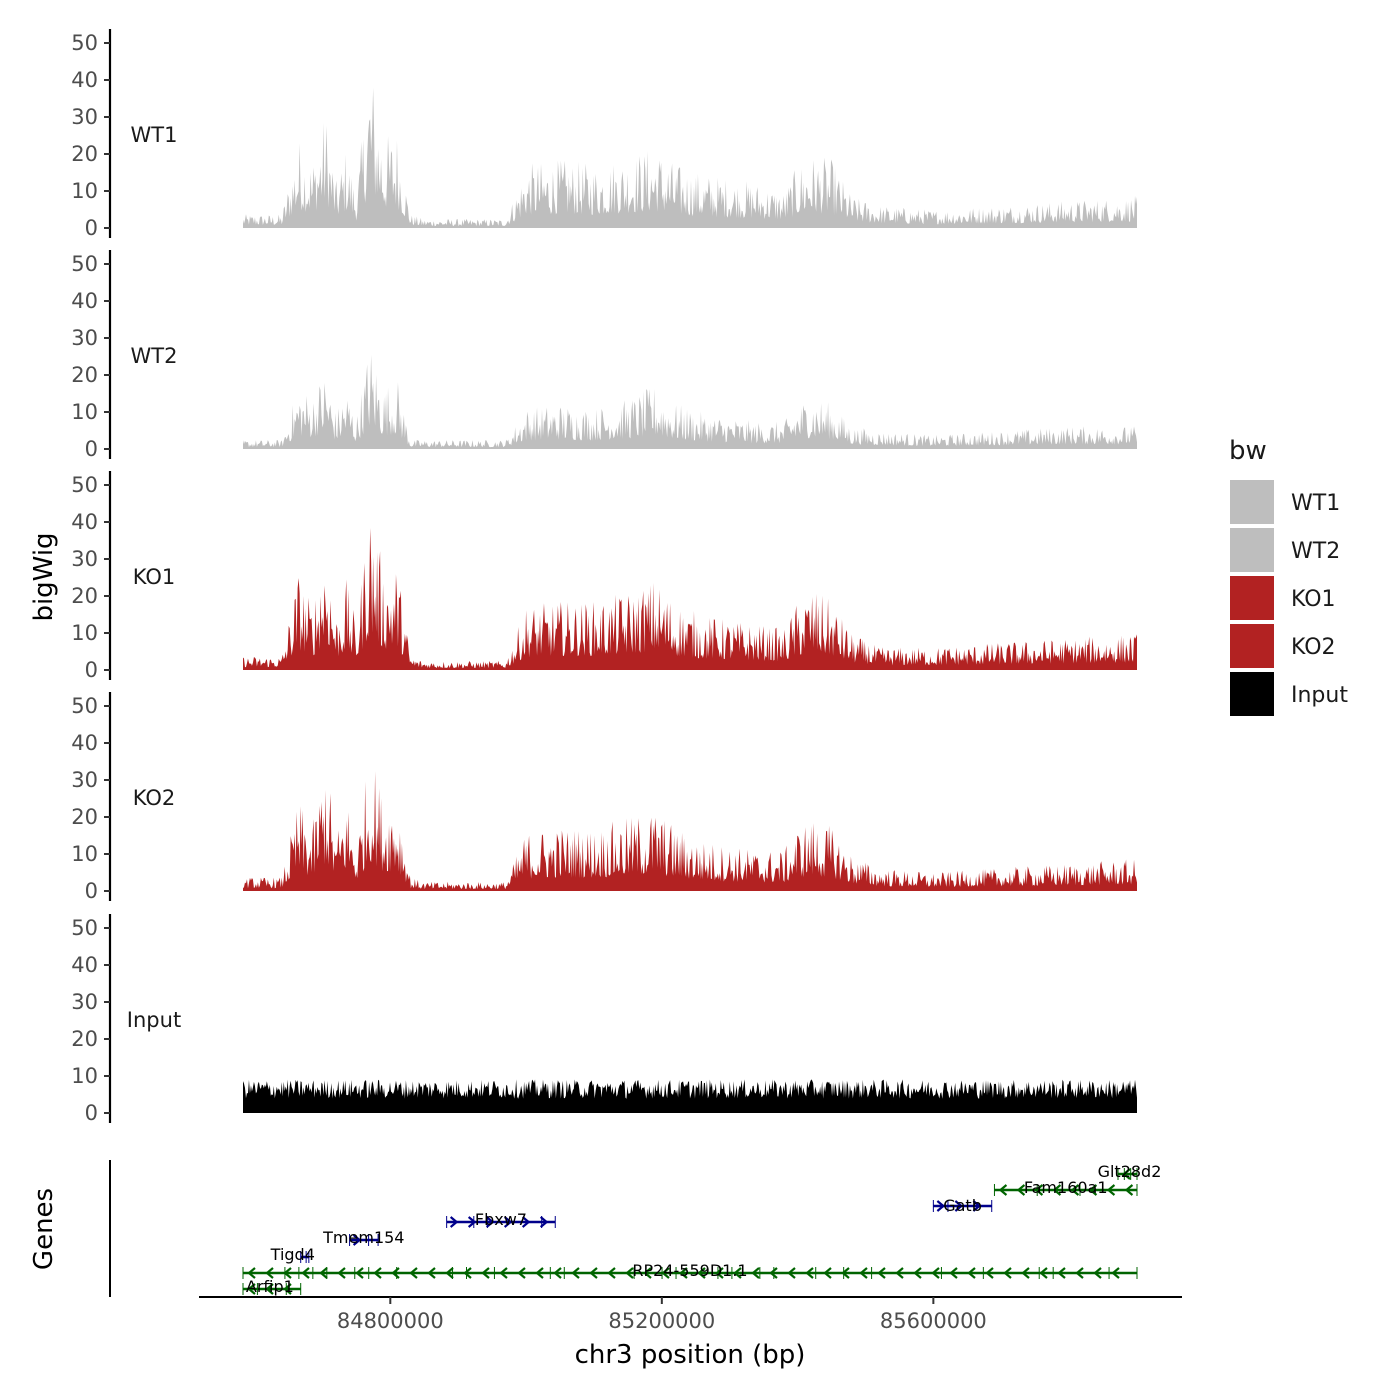 This screenshot has width=1400, height=1400. What do you see at coordinates (1313, 647) in the screenshot?
I see `legend-label: KO2` at bounding box center [1313, 647].